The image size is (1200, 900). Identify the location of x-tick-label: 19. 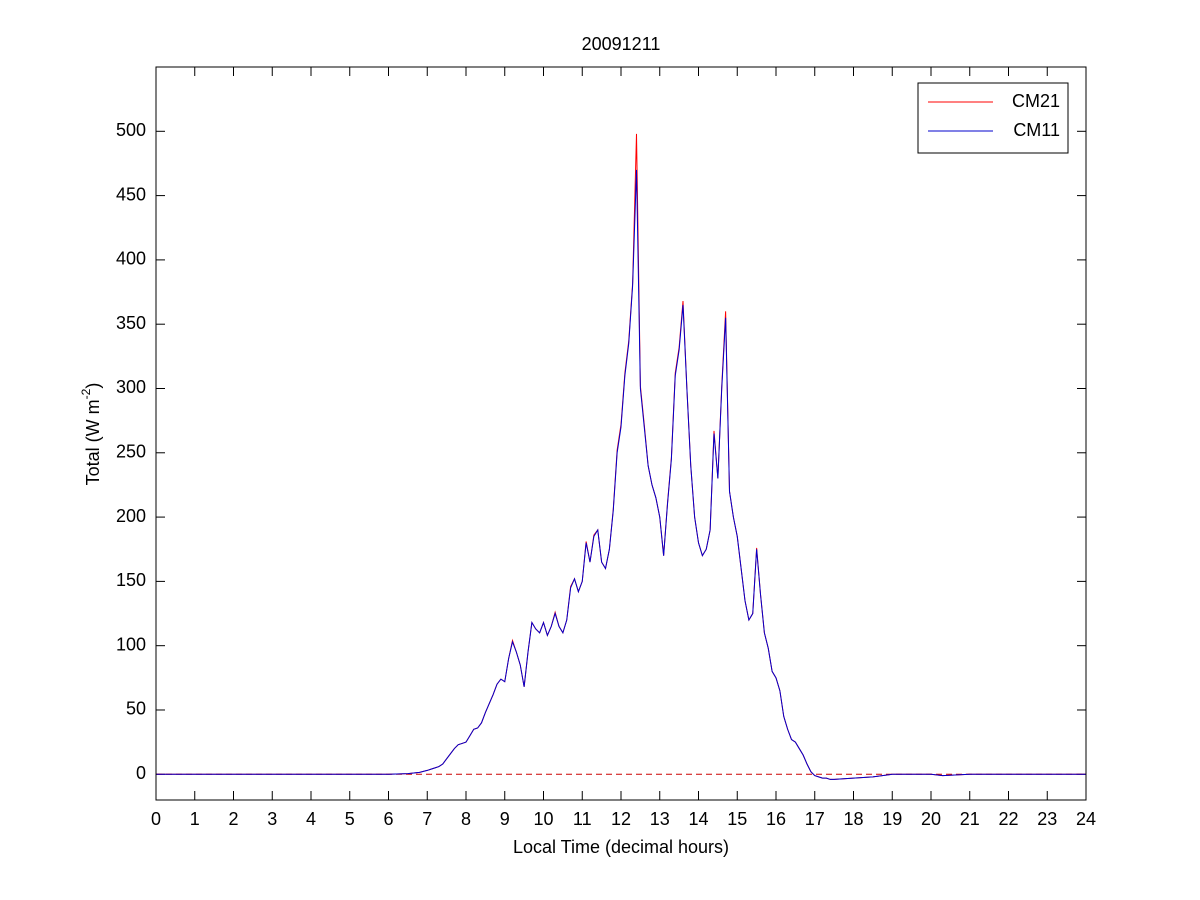
(892, 819).